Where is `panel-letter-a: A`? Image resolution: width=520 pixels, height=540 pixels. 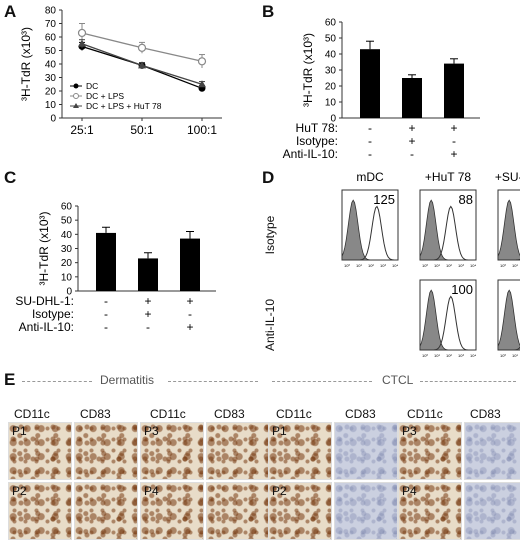
panel-letter-a: A is located at coordinates (10, 11).